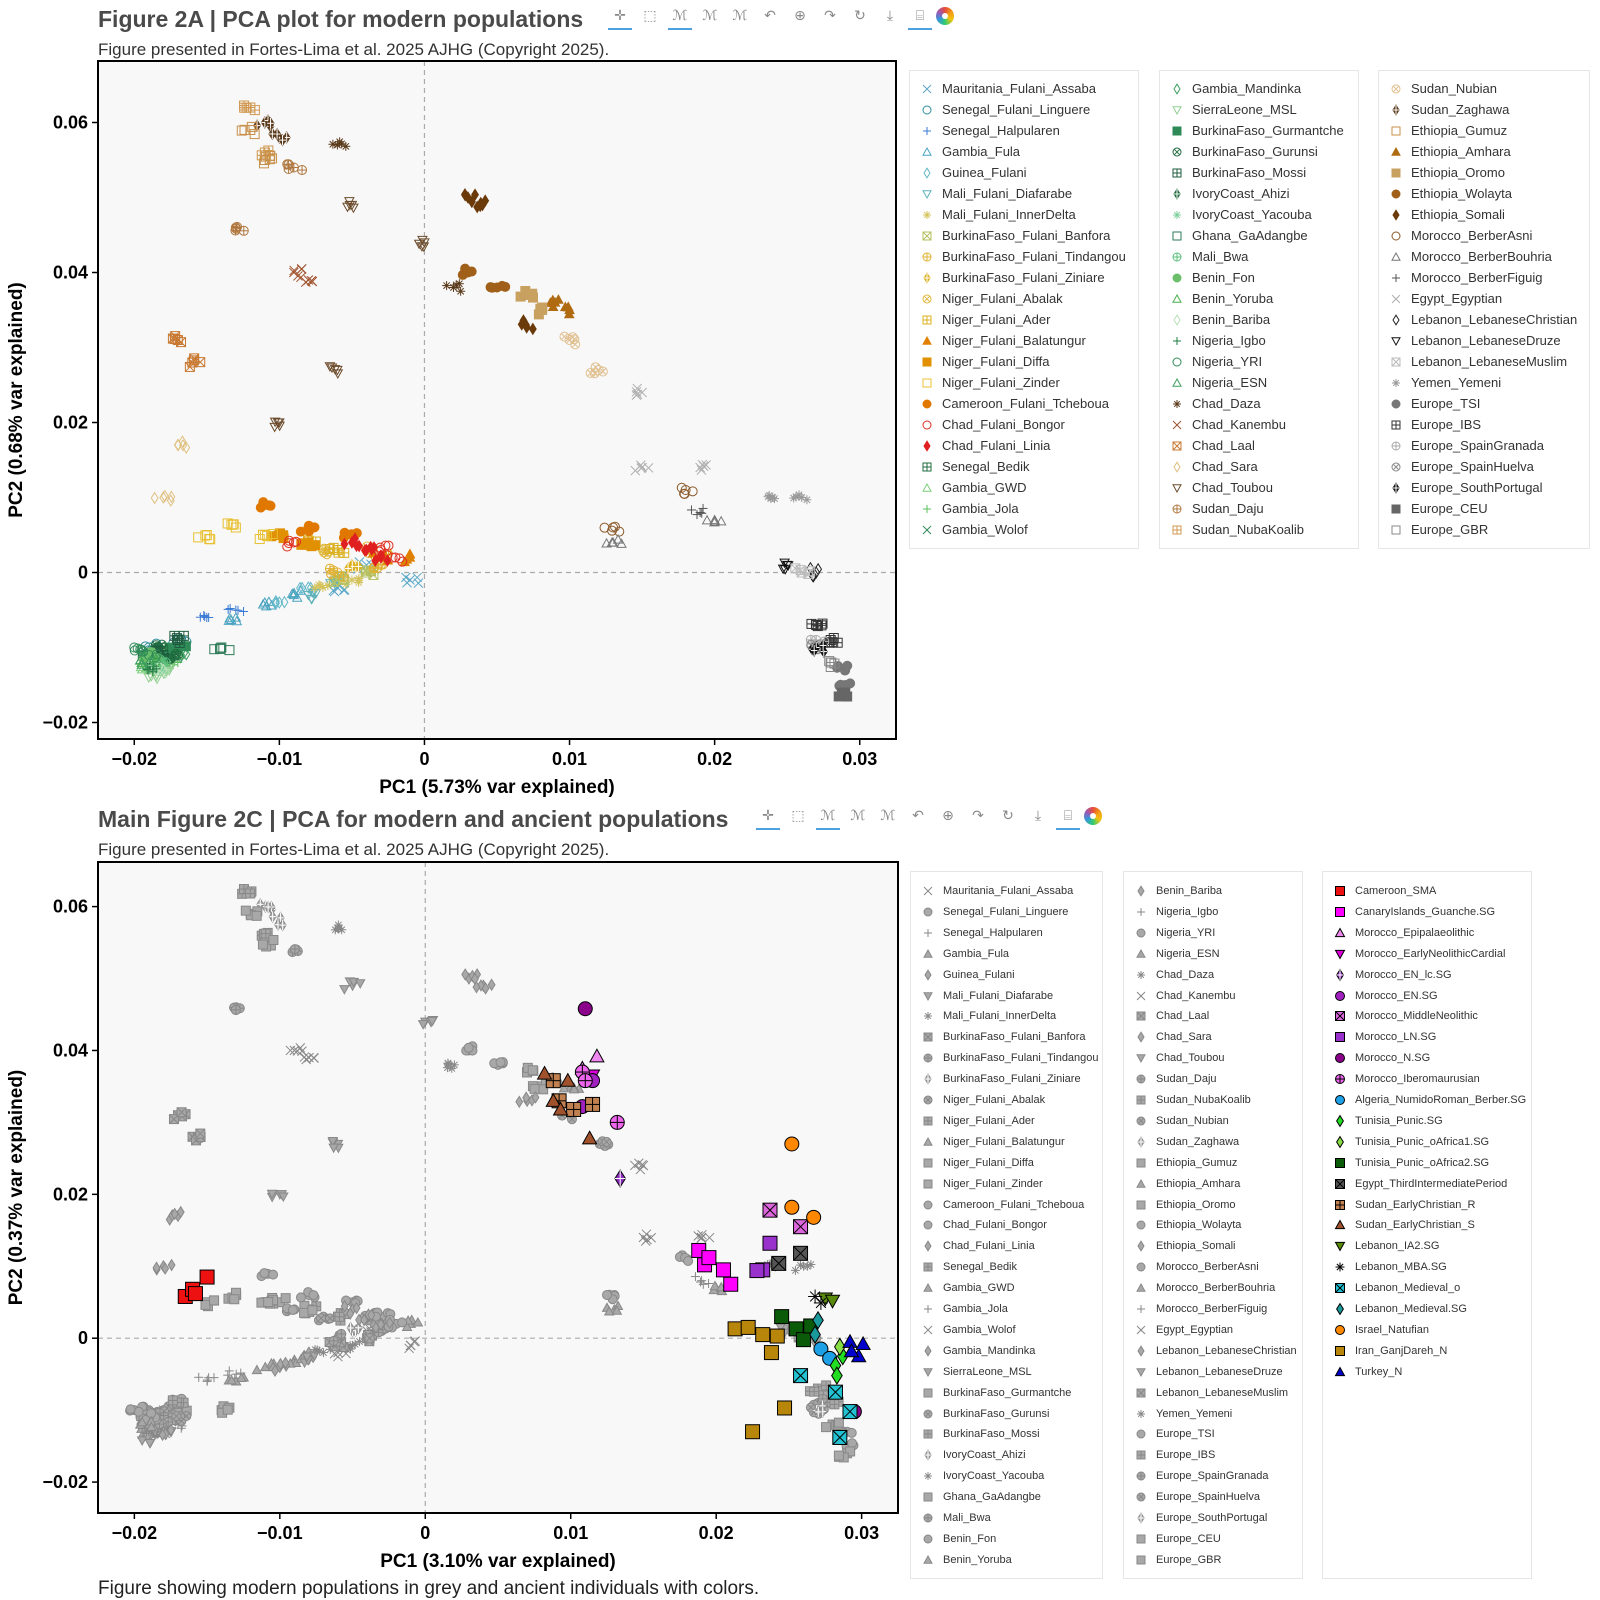 The height and width of the screenshot is (1600, 1600). I want to click on legend-item: Gambia_Jola, so click(969, 508).